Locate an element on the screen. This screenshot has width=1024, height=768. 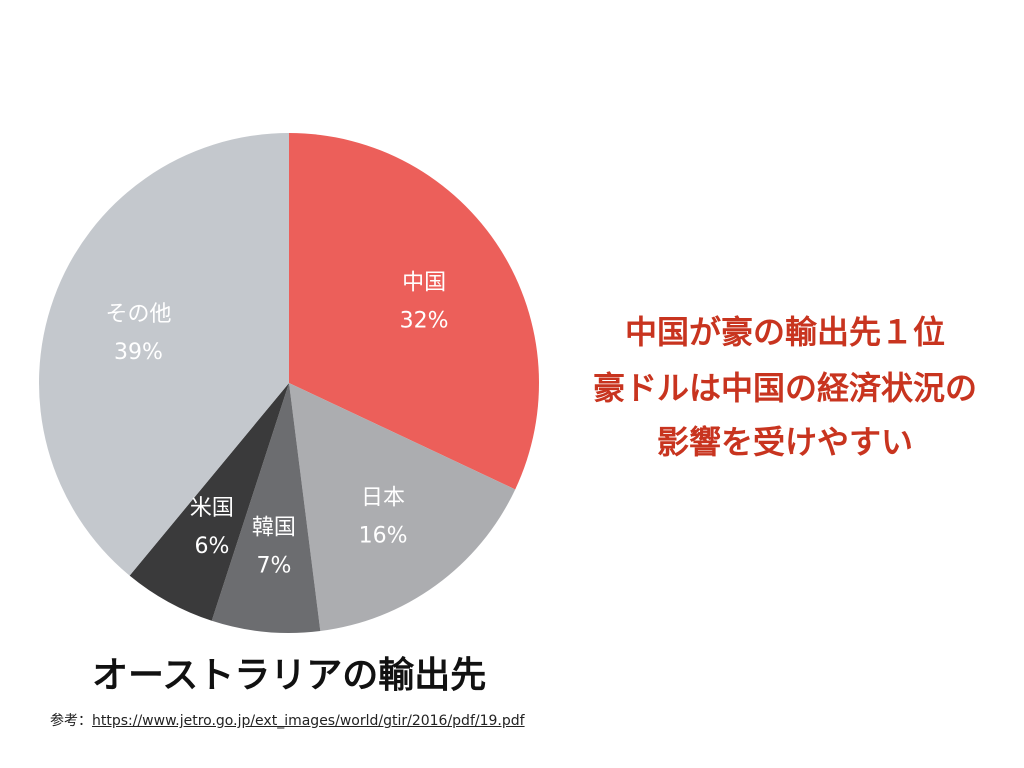
pie-labels: 中国 32% 日本 16% 韓国 7% 米国 6% その他 39% is located at coordinates (276, 424).